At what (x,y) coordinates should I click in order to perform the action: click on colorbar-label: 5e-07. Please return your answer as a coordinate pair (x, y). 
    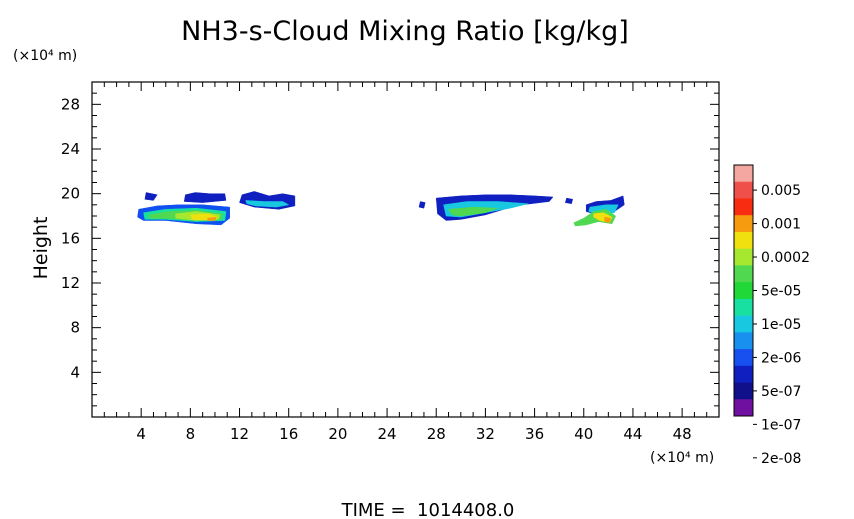
    Looking at the image, I should click on (781, 392).